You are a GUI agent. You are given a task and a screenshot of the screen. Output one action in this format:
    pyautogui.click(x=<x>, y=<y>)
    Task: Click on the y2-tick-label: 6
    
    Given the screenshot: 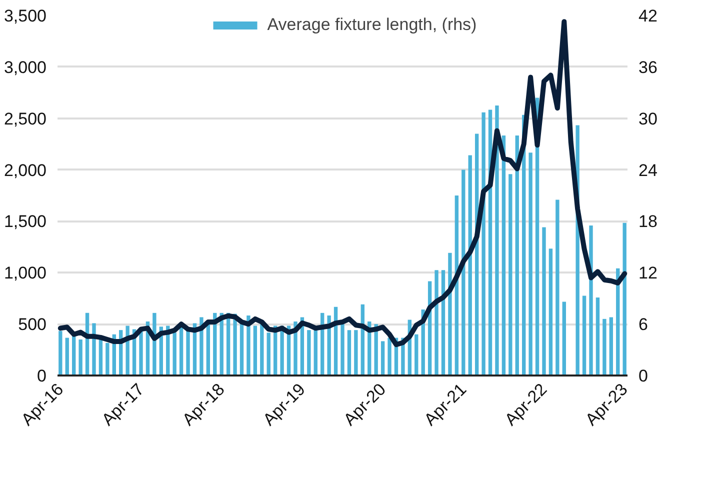 What is the action you would take?
    pyautogui.click(x=643, y=324)
    